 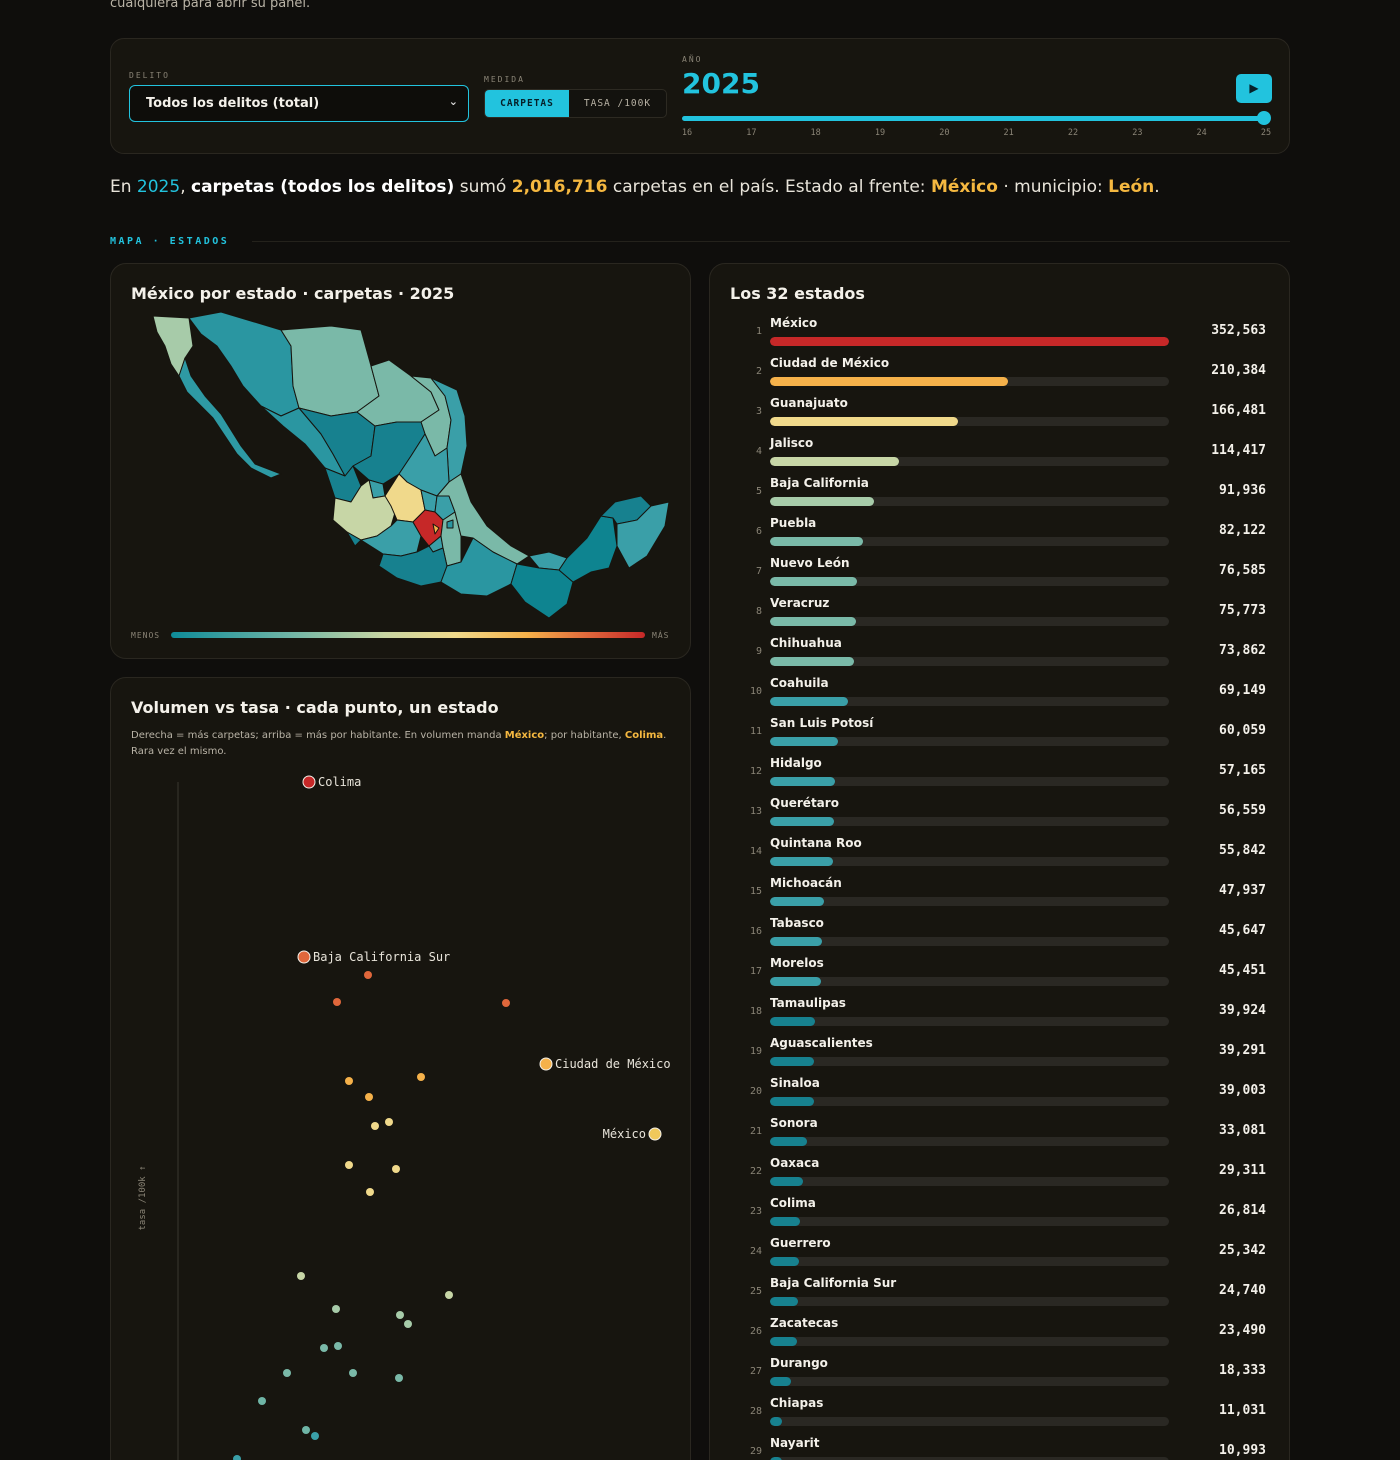 What do you see at coordinates (1000, 1448) in the screenshot?
I see `ranking-row: 29 Nayarit 10,993` at bounding box center [1000, 1448].